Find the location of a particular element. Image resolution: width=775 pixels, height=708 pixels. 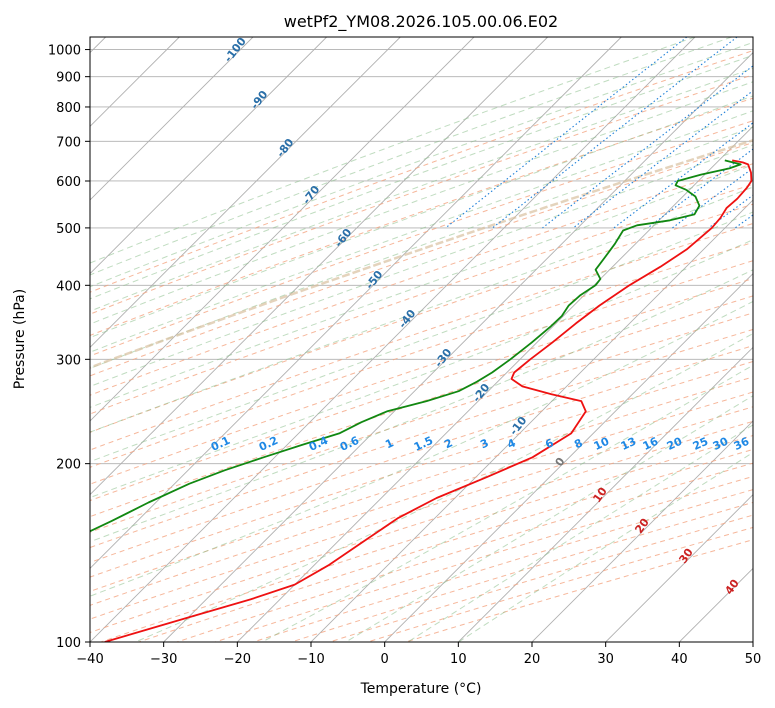

x-tick-label: 0 is located at coordinates (385, 659).